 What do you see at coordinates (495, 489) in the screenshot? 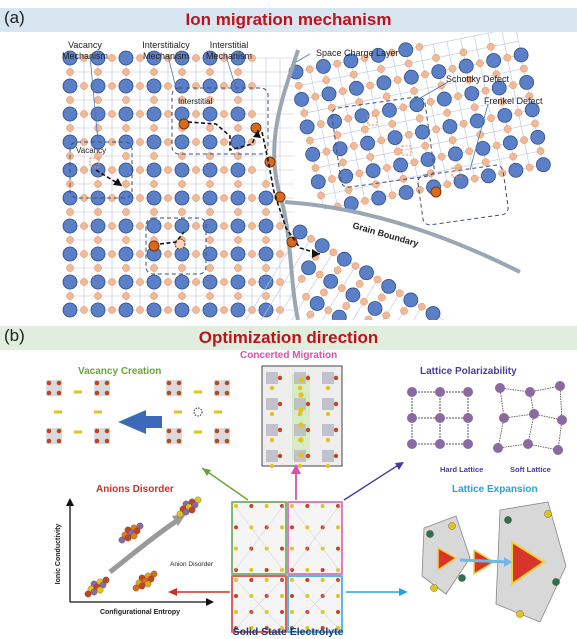
I see `lattice-expansion-title: Lattice Expansion` at bounding box center [495, 489].